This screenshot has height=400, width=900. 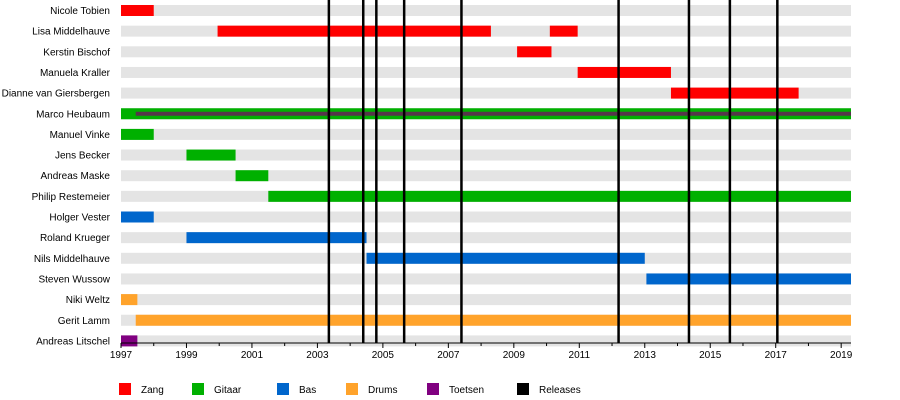 I want to click on member-label-dianne-van-giersbergen: Dianne van Giersbergen, so click(x=56, y=94).